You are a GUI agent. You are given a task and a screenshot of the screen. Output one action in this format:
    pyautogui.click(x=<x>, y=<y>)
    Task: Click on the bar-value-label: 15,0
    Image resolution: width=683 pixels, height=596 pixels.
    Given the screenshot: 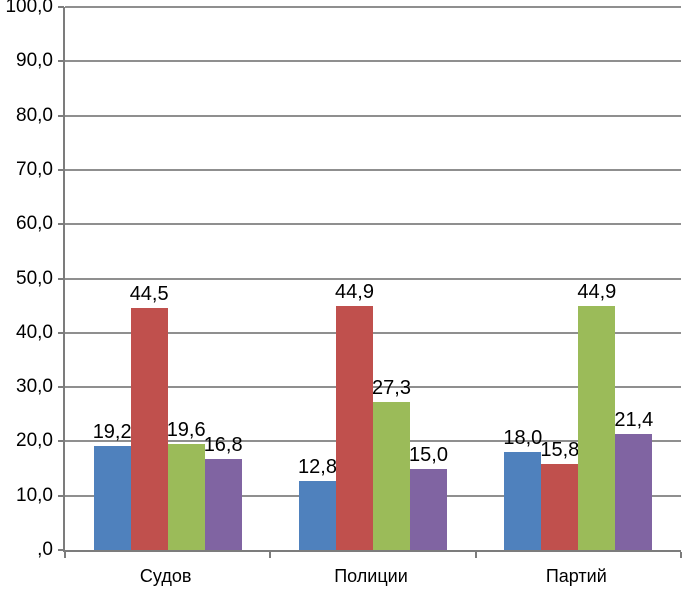 What is the action you would take?
    pyautogui.click(x=428, y=454)
    